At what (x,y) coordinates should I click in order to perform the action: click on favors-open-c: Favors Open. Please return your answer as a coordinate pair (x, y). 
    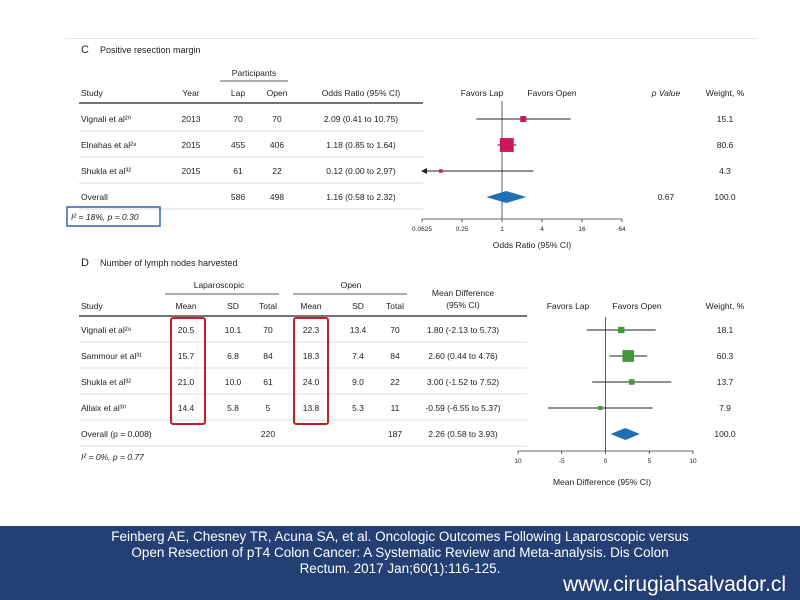
    Looking at the image, I should click on (551, 93).